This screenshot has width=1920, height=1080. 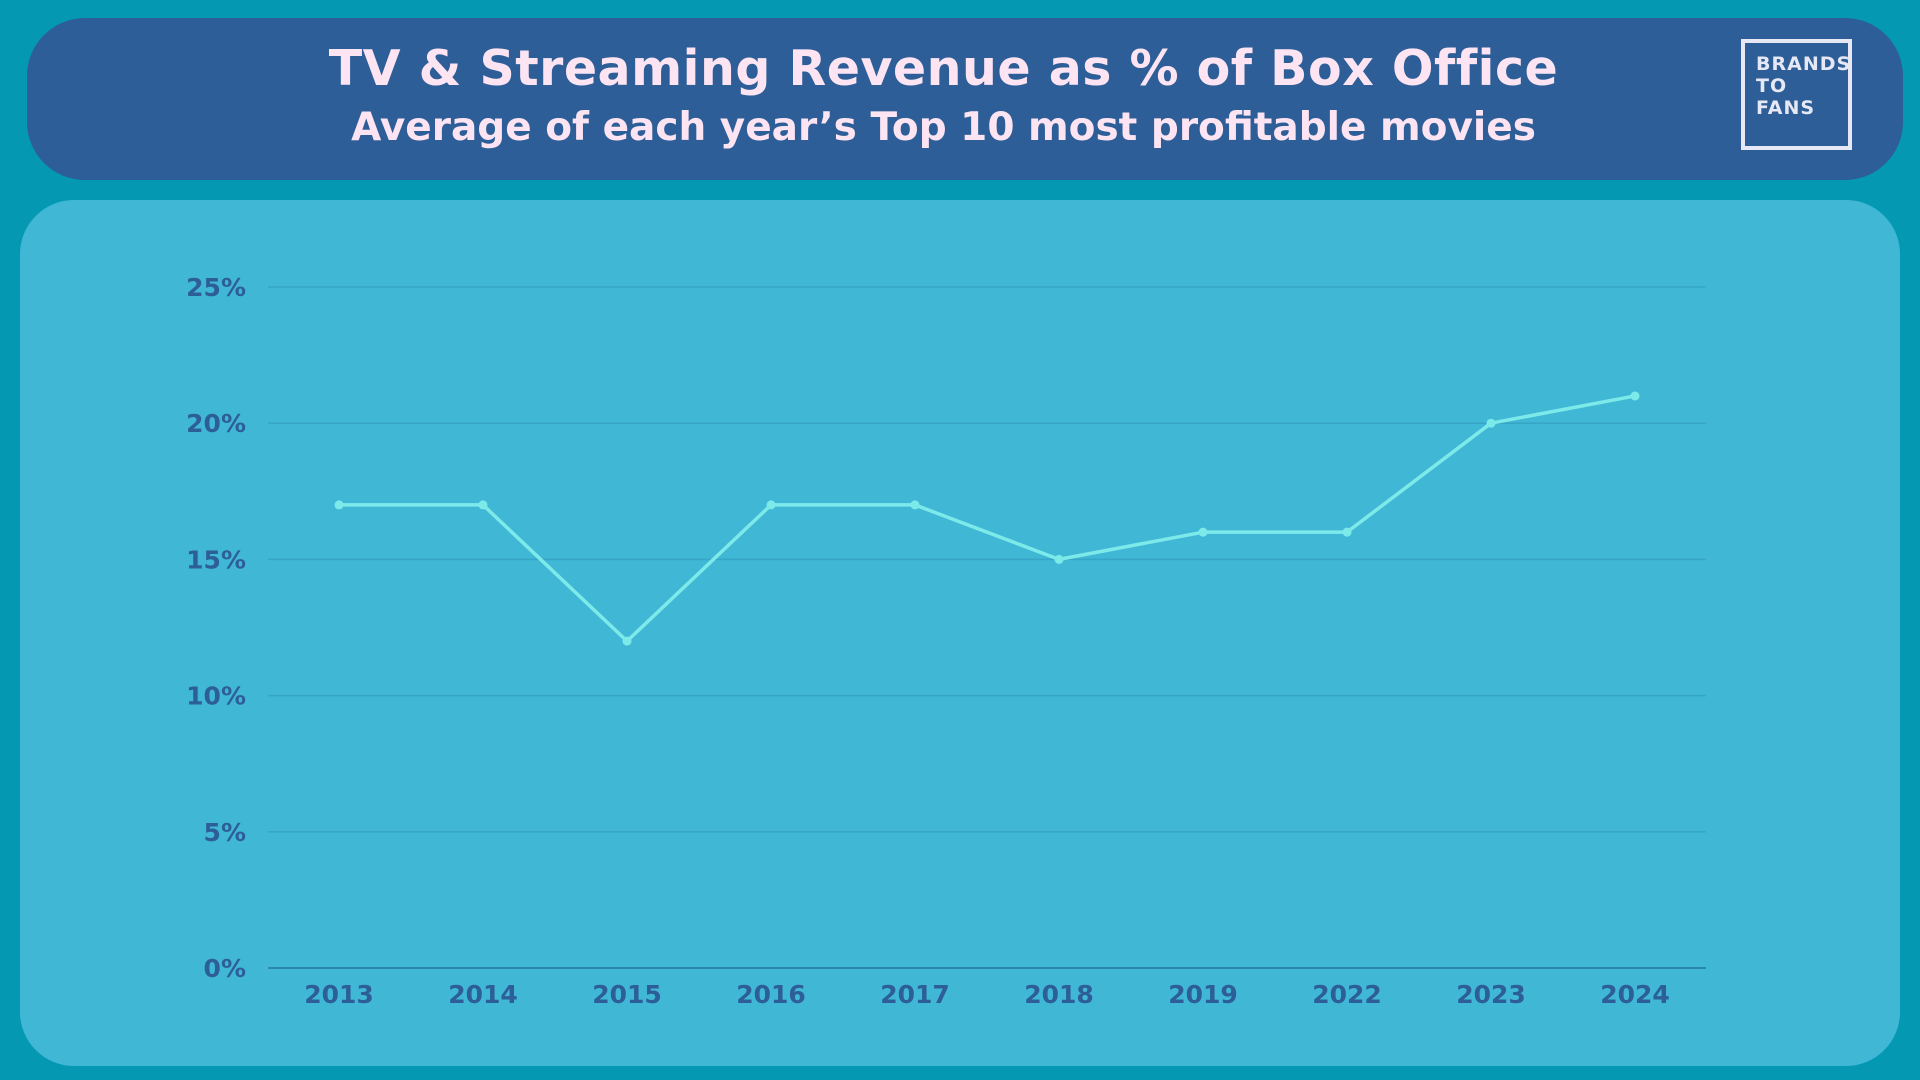 I want to click on y-tick-label: 10%, so click(x=216, y=696).